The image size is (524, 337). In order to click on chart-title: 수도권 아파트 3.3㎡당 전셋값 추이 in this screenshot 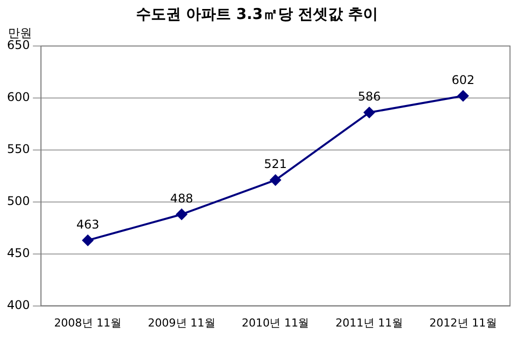, I will do `click(257, 13)`.